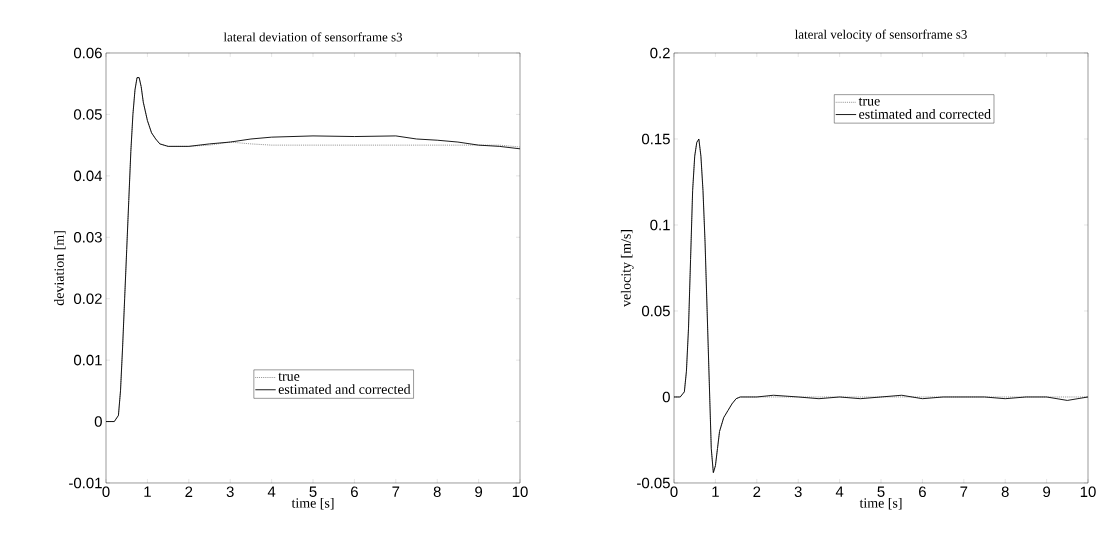 The width and height of the screenshot is (1106, 538). I want to click on y-tick-label: 0.01, so click(87, 360).